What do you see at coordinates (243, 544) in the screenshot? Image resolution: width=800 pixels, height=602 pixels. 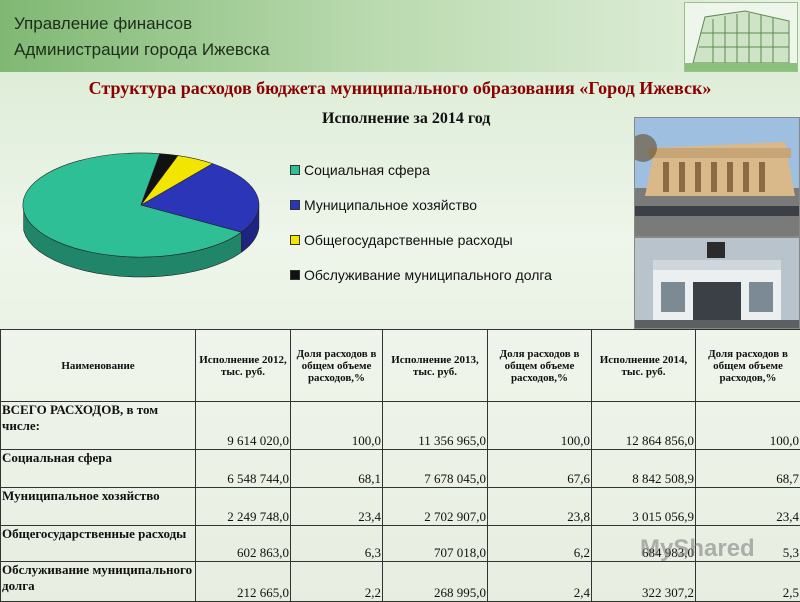 I see `cell-2012: 602 863,0` at bounding box center [243, 544].